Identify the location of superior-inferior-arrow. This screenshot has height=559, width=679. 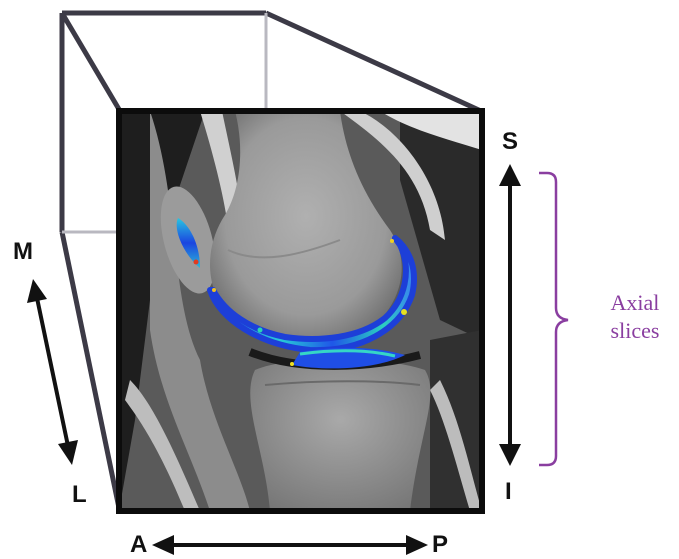
(510, 315).